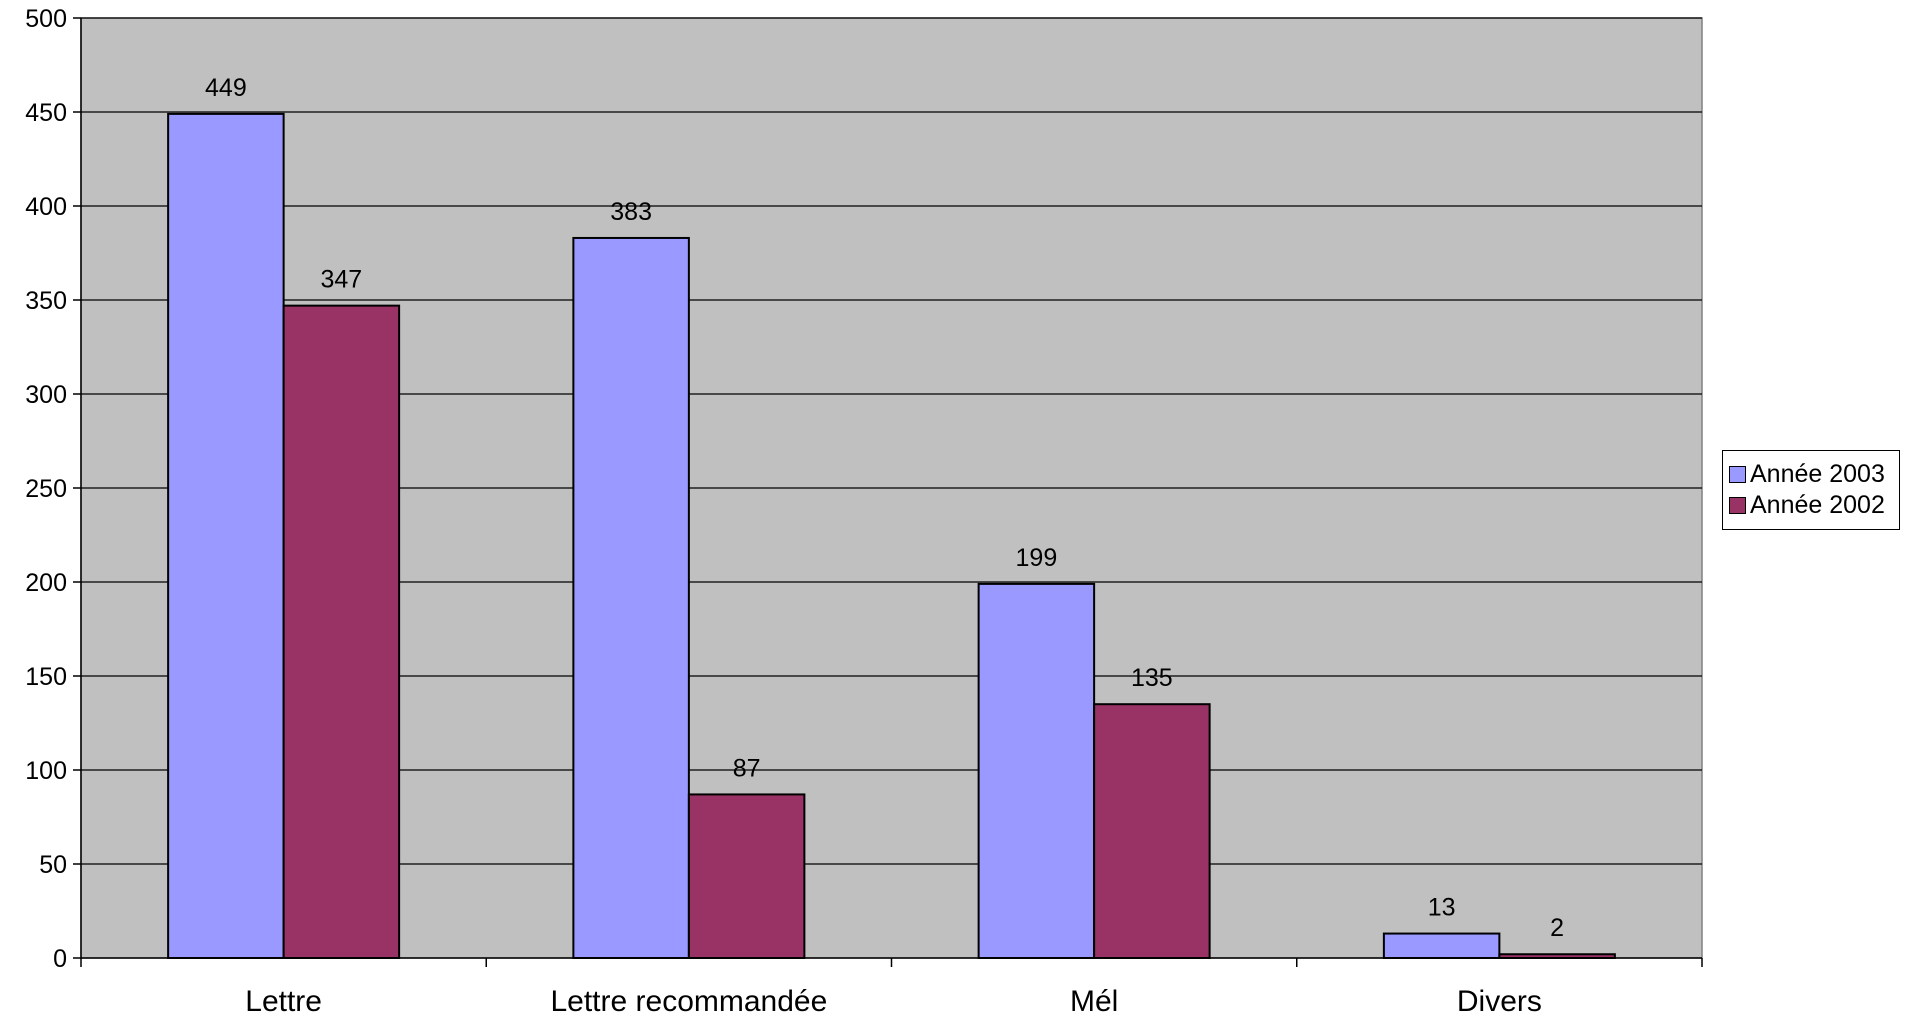 This screenshot has width=1910, height=1020. I want to click on y-tick-label: 50, so click(53, 865).